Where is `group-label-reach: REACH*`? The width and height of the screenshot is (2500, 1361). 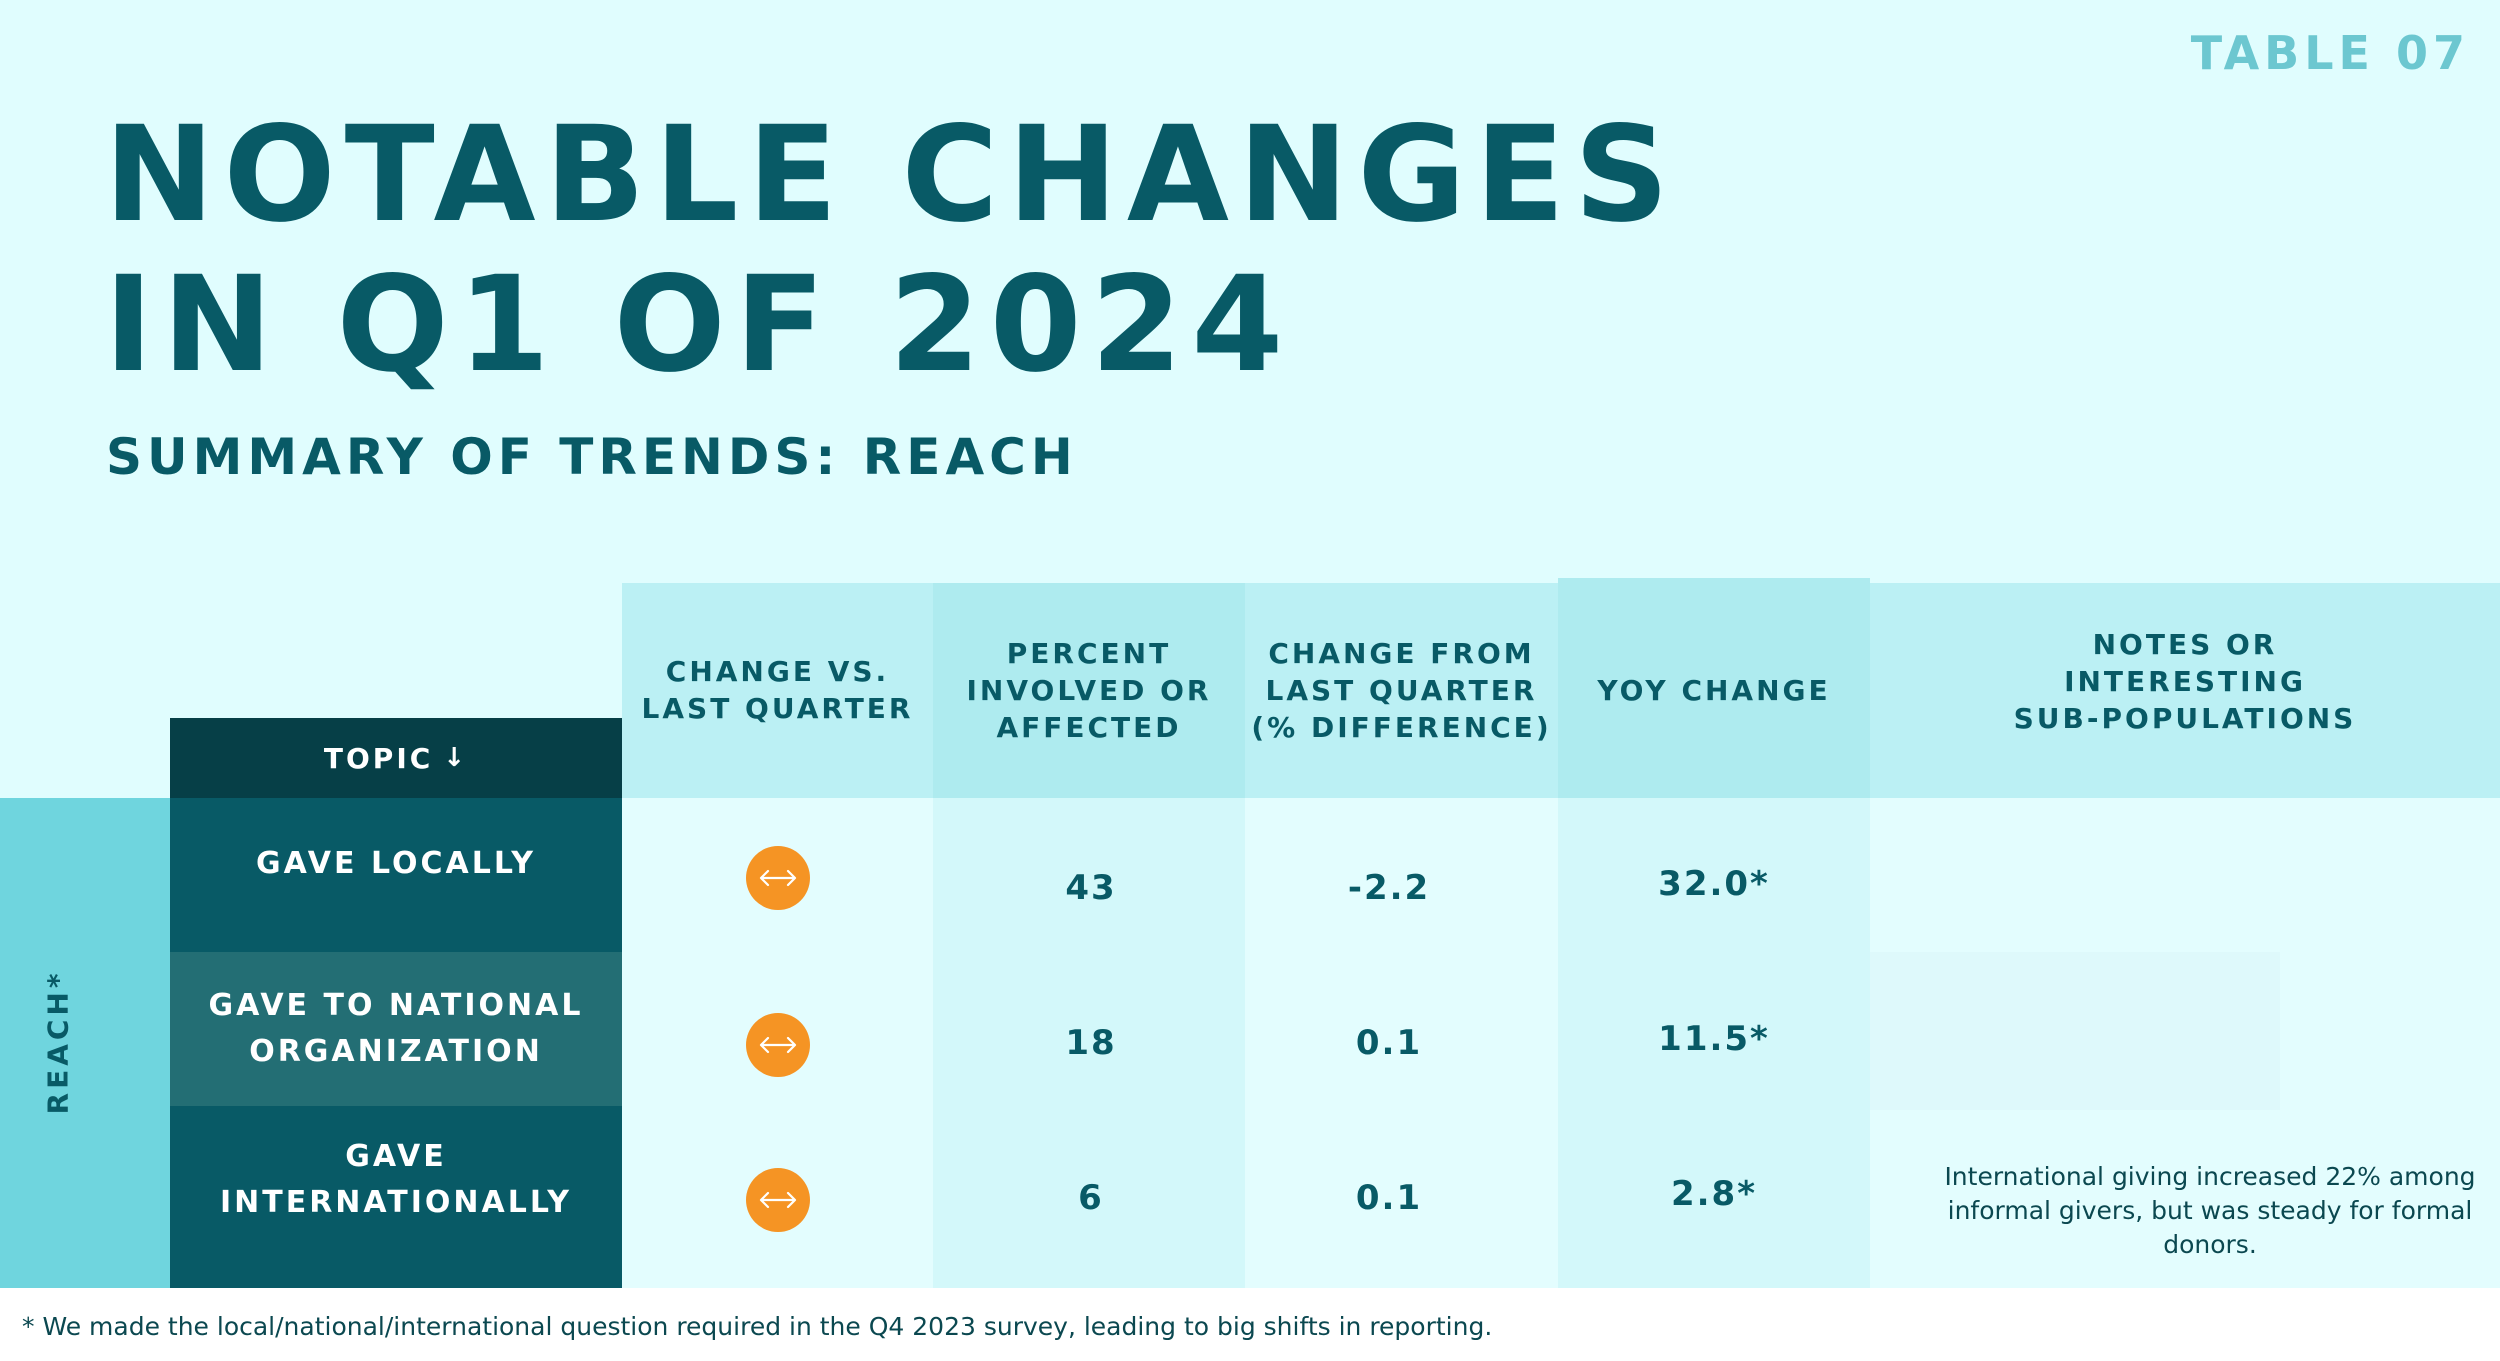
group-label-reach: REACH* is located at coordinates (58, 1042).